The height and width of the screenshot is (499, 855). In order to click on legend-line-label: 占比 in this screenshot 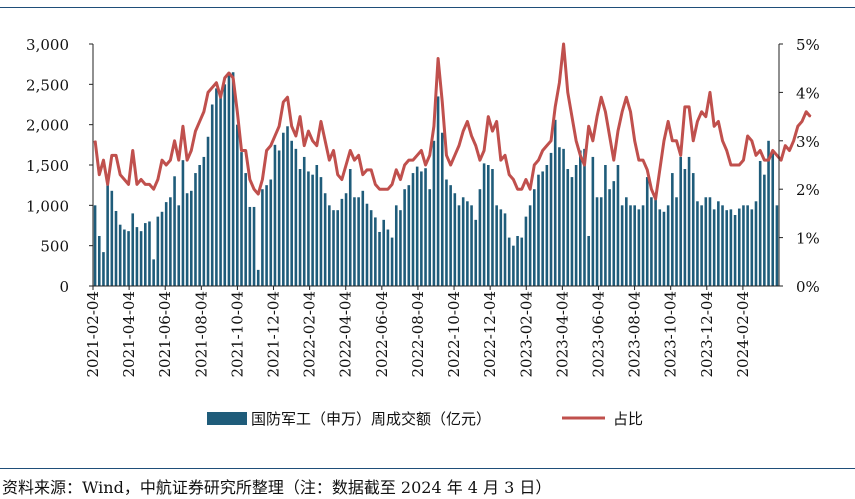, I will do `click(628, 419)`.